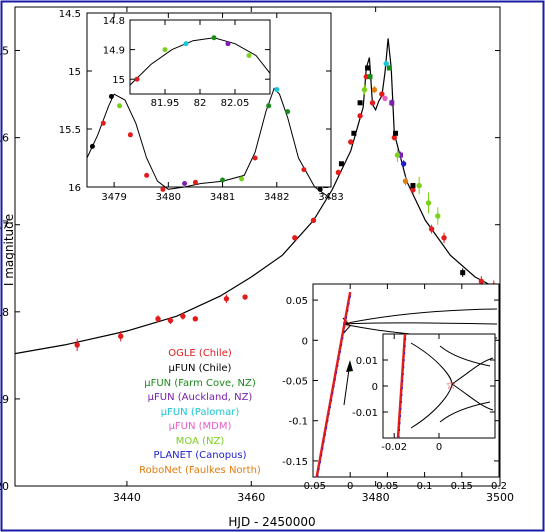 The height and width of the screenshot is (532, 545). What do you see at coordinates (394, 447) in the screenshot?
I see `inner-inset-x-tick-label: -0.02` at bounding box center [394, 447].